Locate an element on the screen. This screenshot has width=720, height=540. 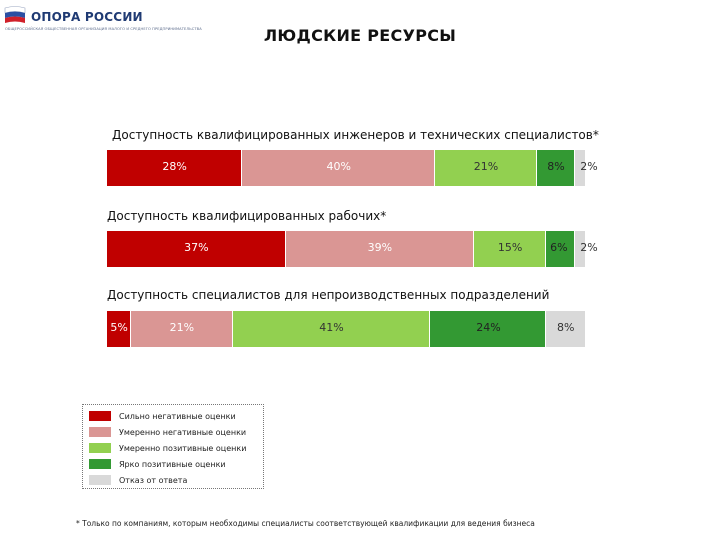
legend-item-no-answer: Отказ от ответа is located at coordinates (138, 480).